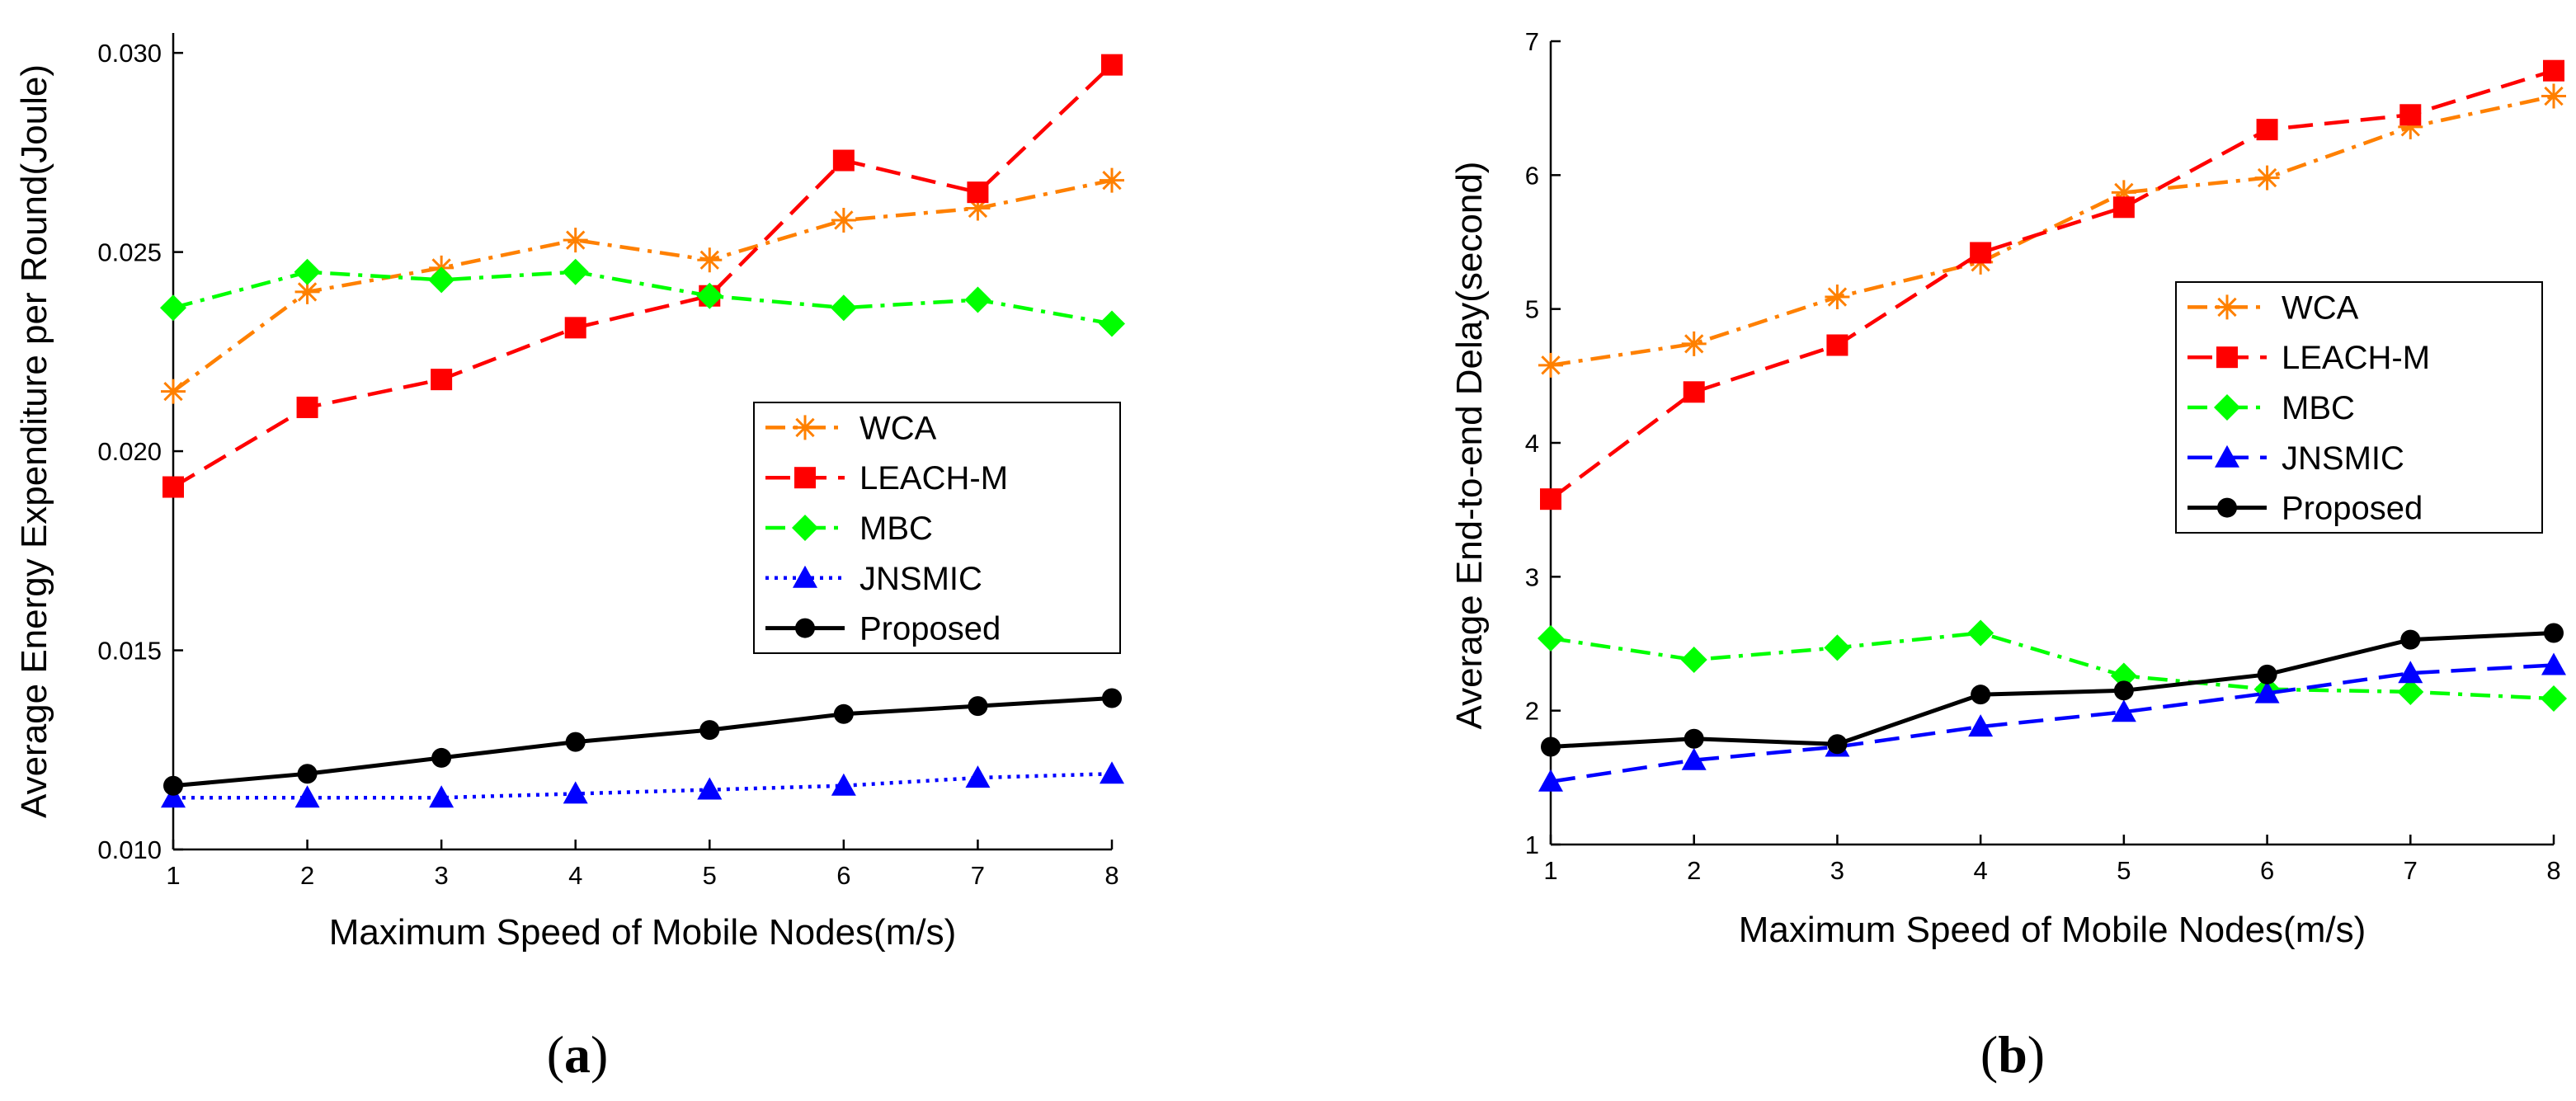 This screenshot has width=2576, height=1101. What do you see at coordinates (849, 529) in the screenshot?
I see `legend-entry: MBC` at bounding box center [849, 529].